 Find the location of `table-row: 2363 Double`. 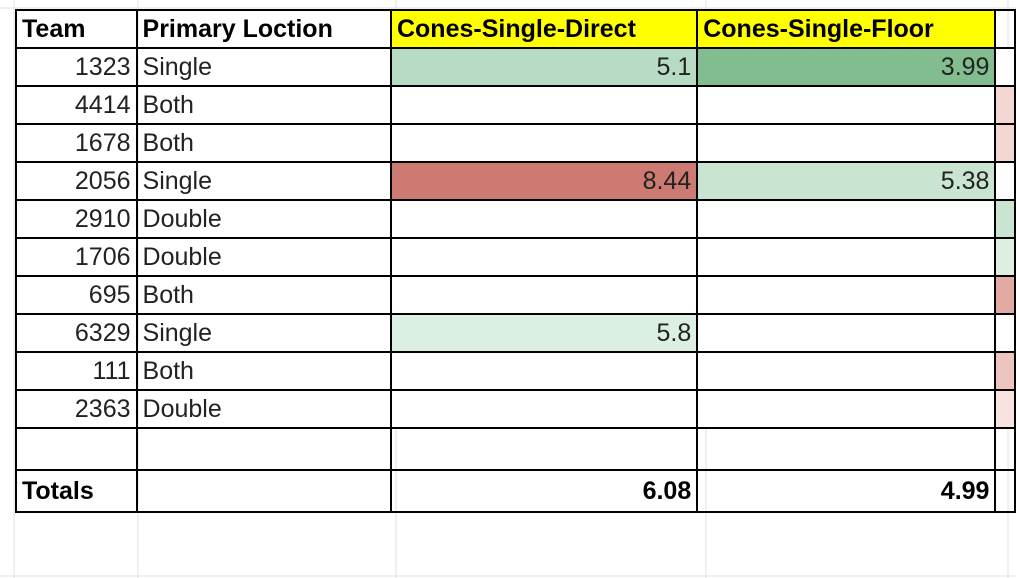

table-row: 2363 Double is located at coordinates (515, 409).